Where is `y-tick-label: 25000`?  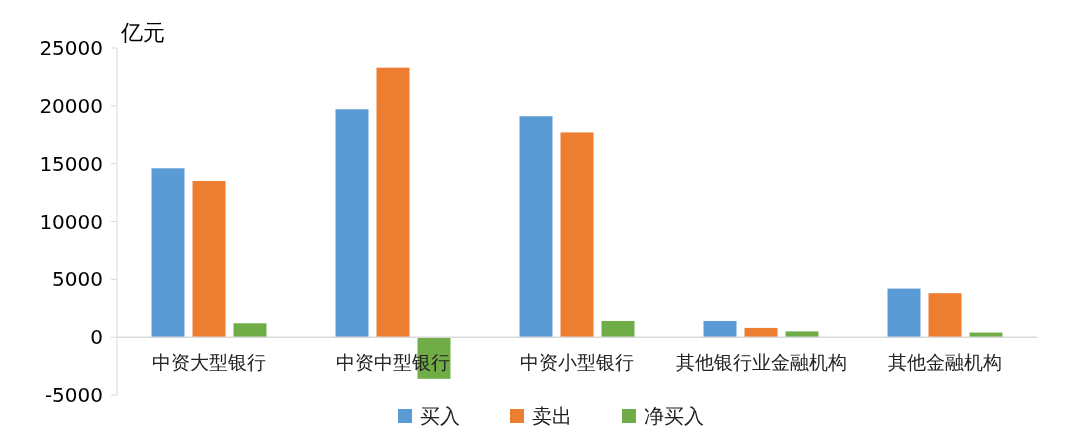
y-tick-label: 25000 is located at coordinates (71, 48).